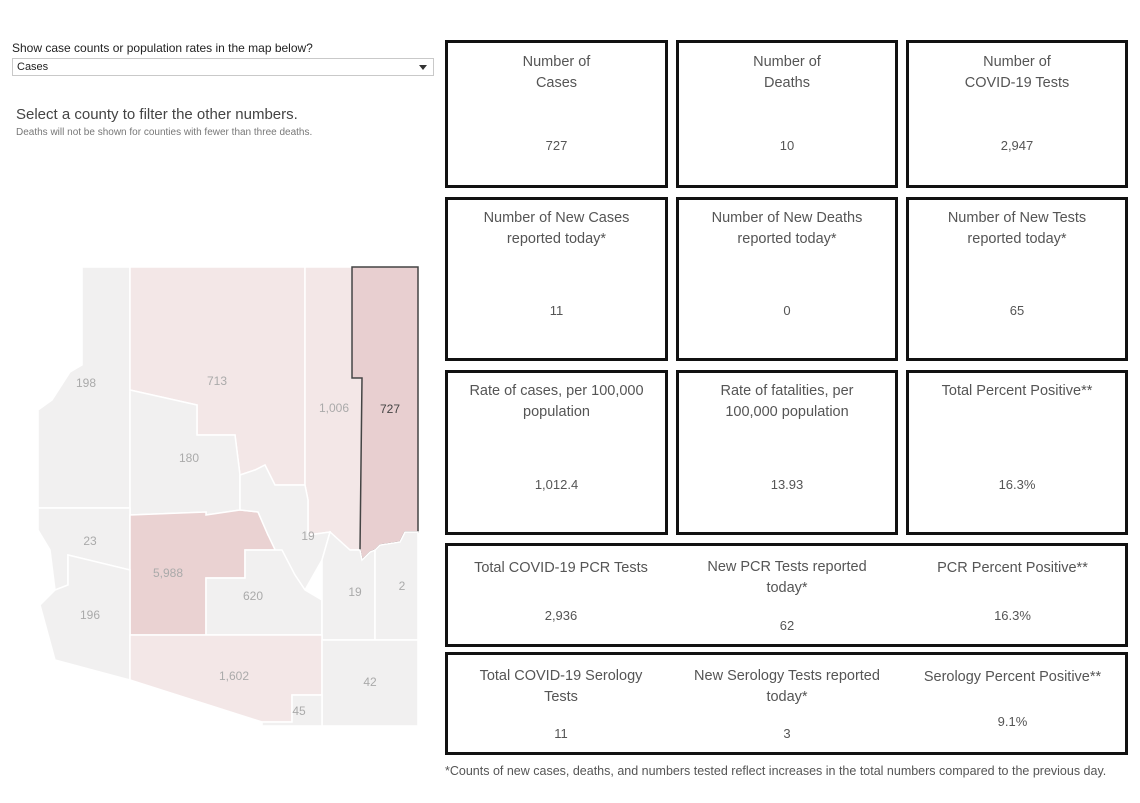  I want to click on card-value: 13.93, so click(787, 484).